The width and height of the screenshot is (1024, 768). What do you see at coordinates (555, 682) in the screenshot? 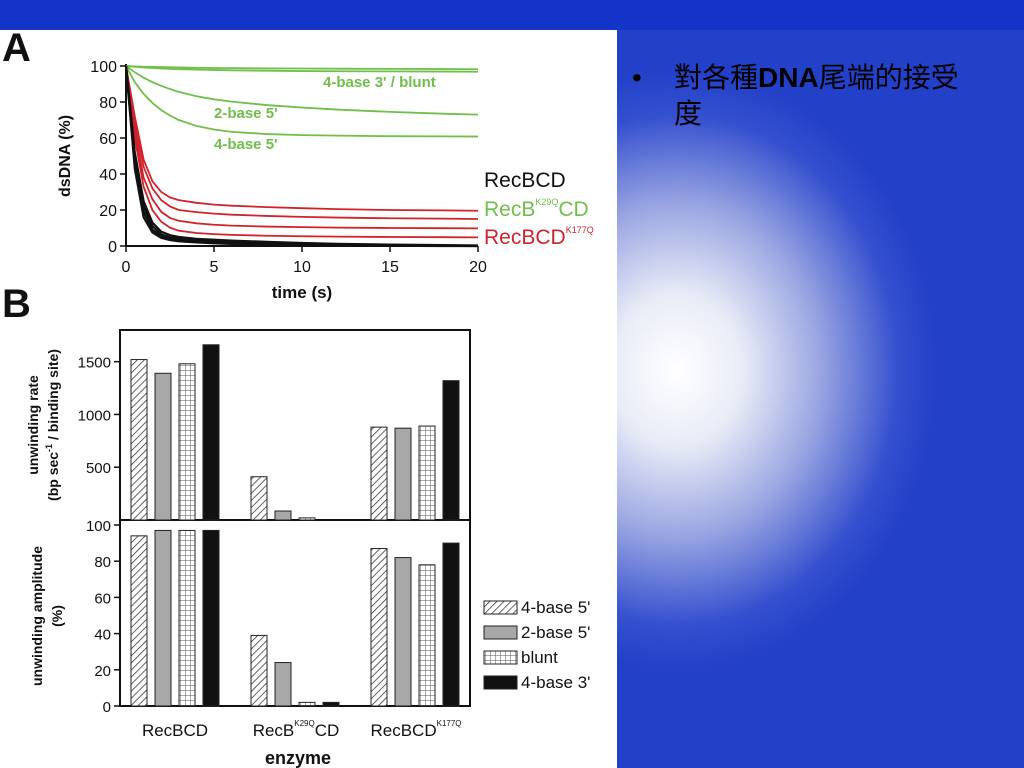
I see `chart-b-legend-label: 4-base 3'` at bounding box center [555, 682].